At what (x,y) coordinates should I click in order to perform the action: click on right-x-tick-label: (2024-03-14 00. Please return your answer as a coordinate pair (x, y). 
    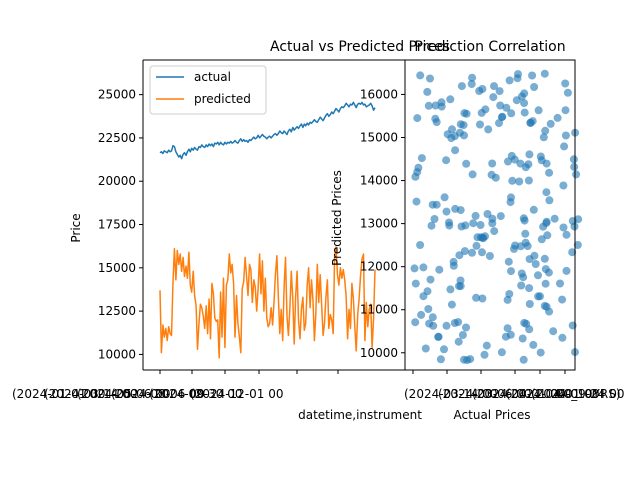
    Looking at the image, I should click on (451, 394).